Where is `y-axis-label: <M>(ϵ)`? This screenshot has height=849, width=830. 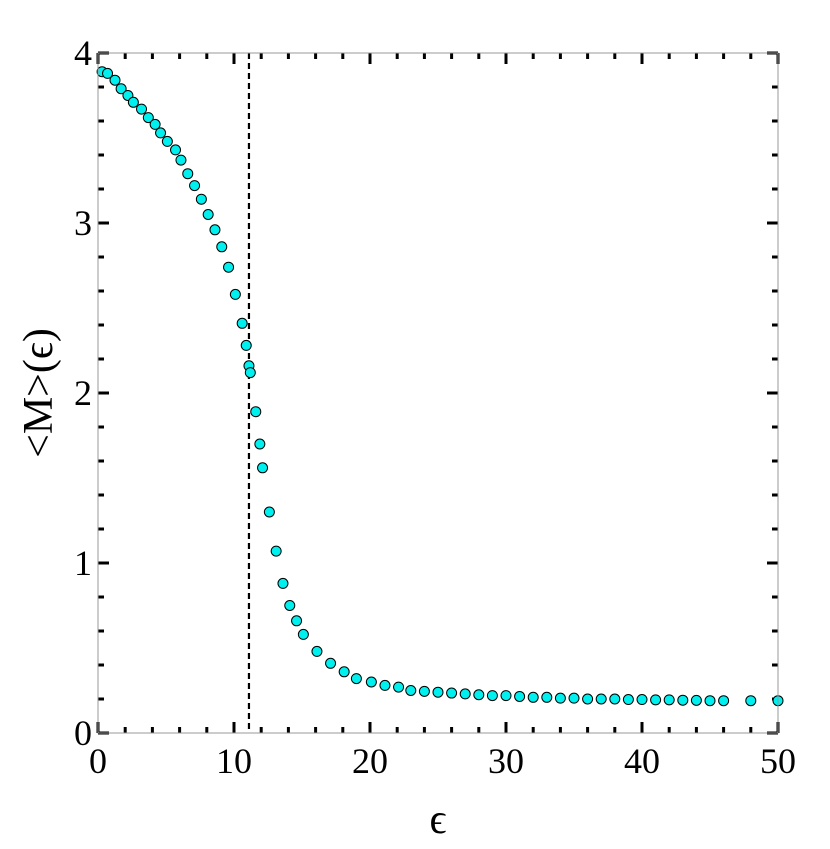
y-axis-label: <M>(ϵ) is located at coordinates (39, 393).